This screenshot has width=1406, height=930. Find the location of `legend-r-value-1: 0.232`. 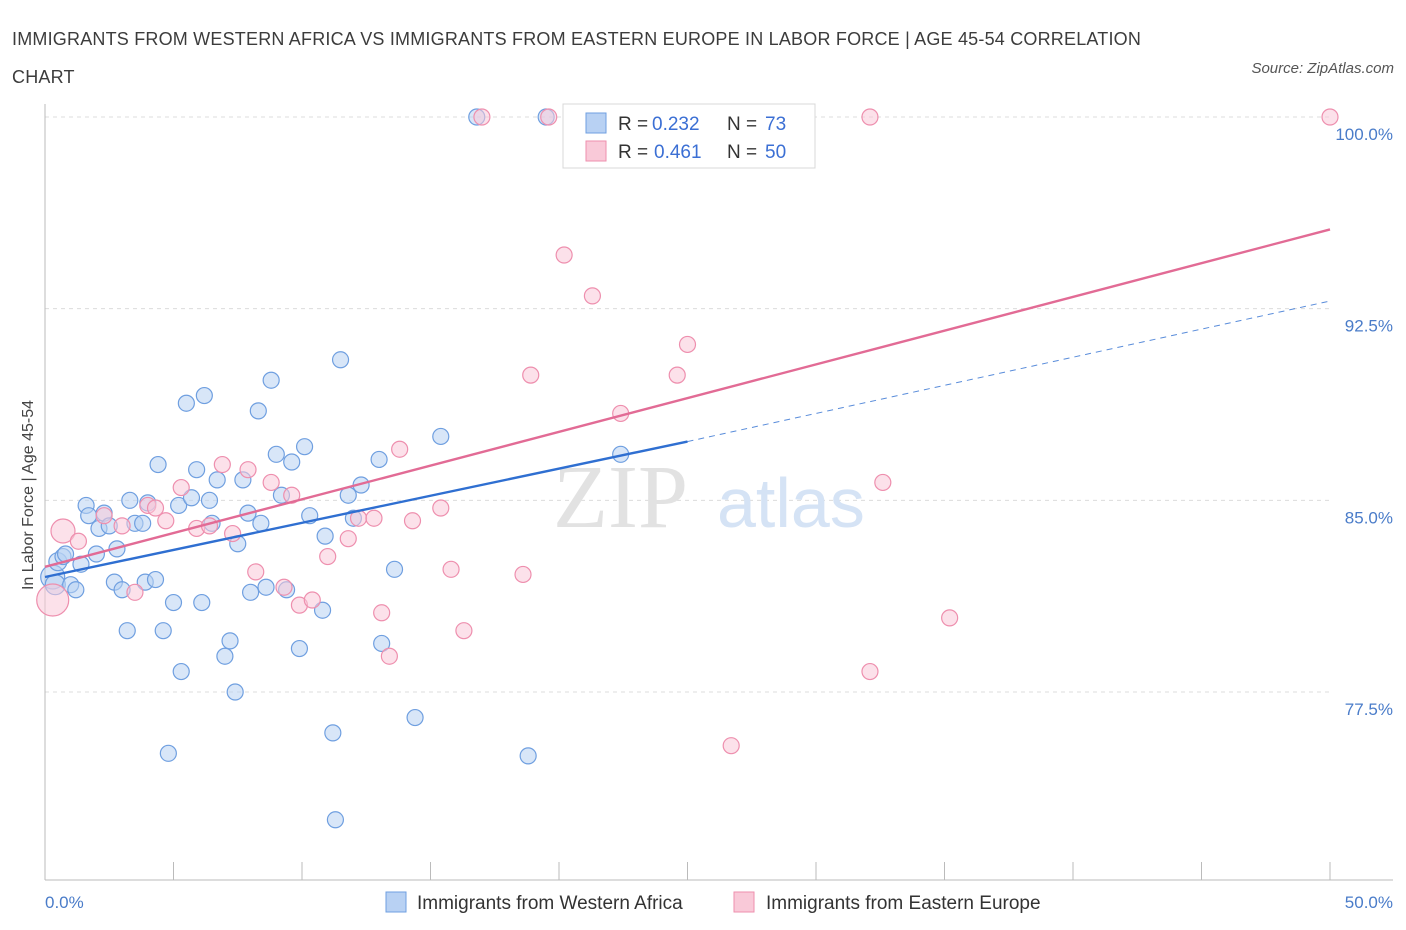

legend-r-value-1: 0.232 is located at coordinates (676, 124).